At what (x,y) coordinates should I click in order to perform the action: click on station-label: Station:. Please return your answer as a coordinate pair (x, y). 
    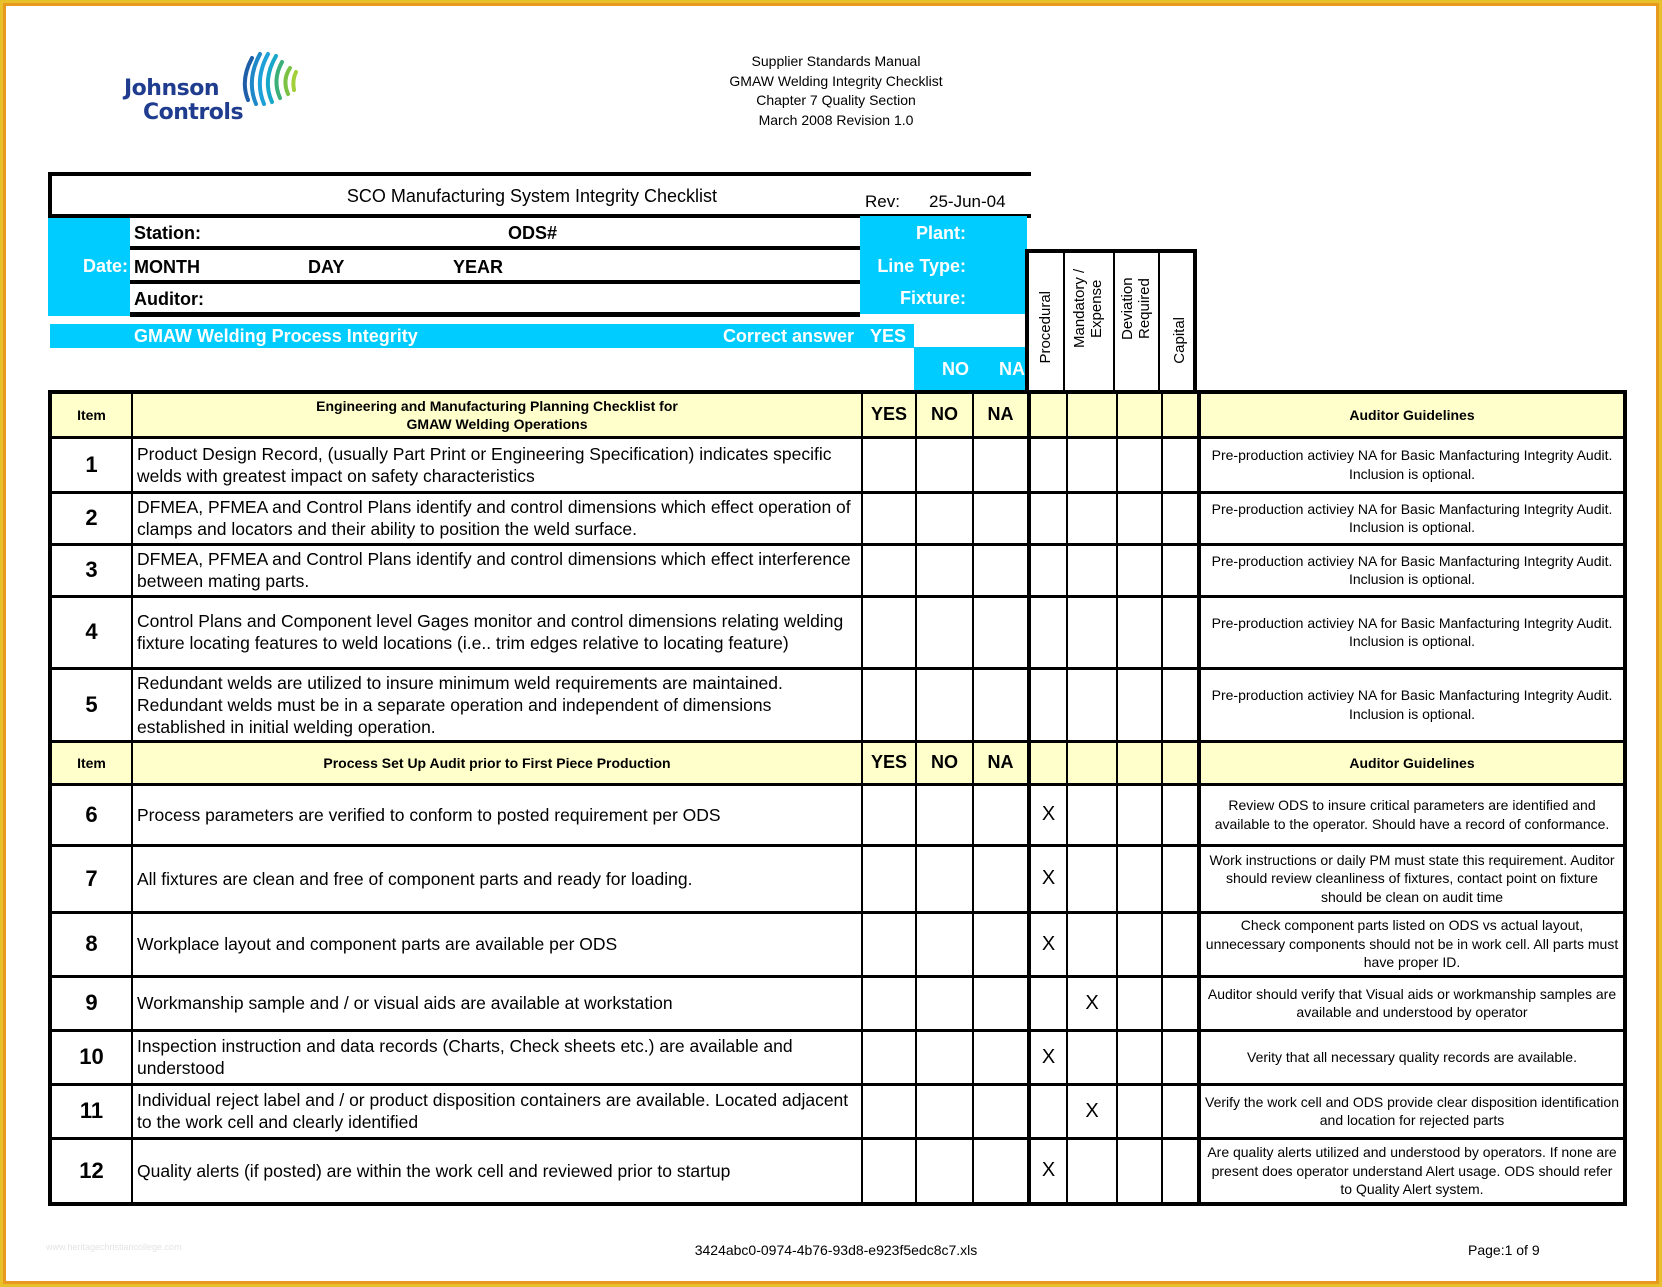
    Looking at the image, I should click on (167, 233).